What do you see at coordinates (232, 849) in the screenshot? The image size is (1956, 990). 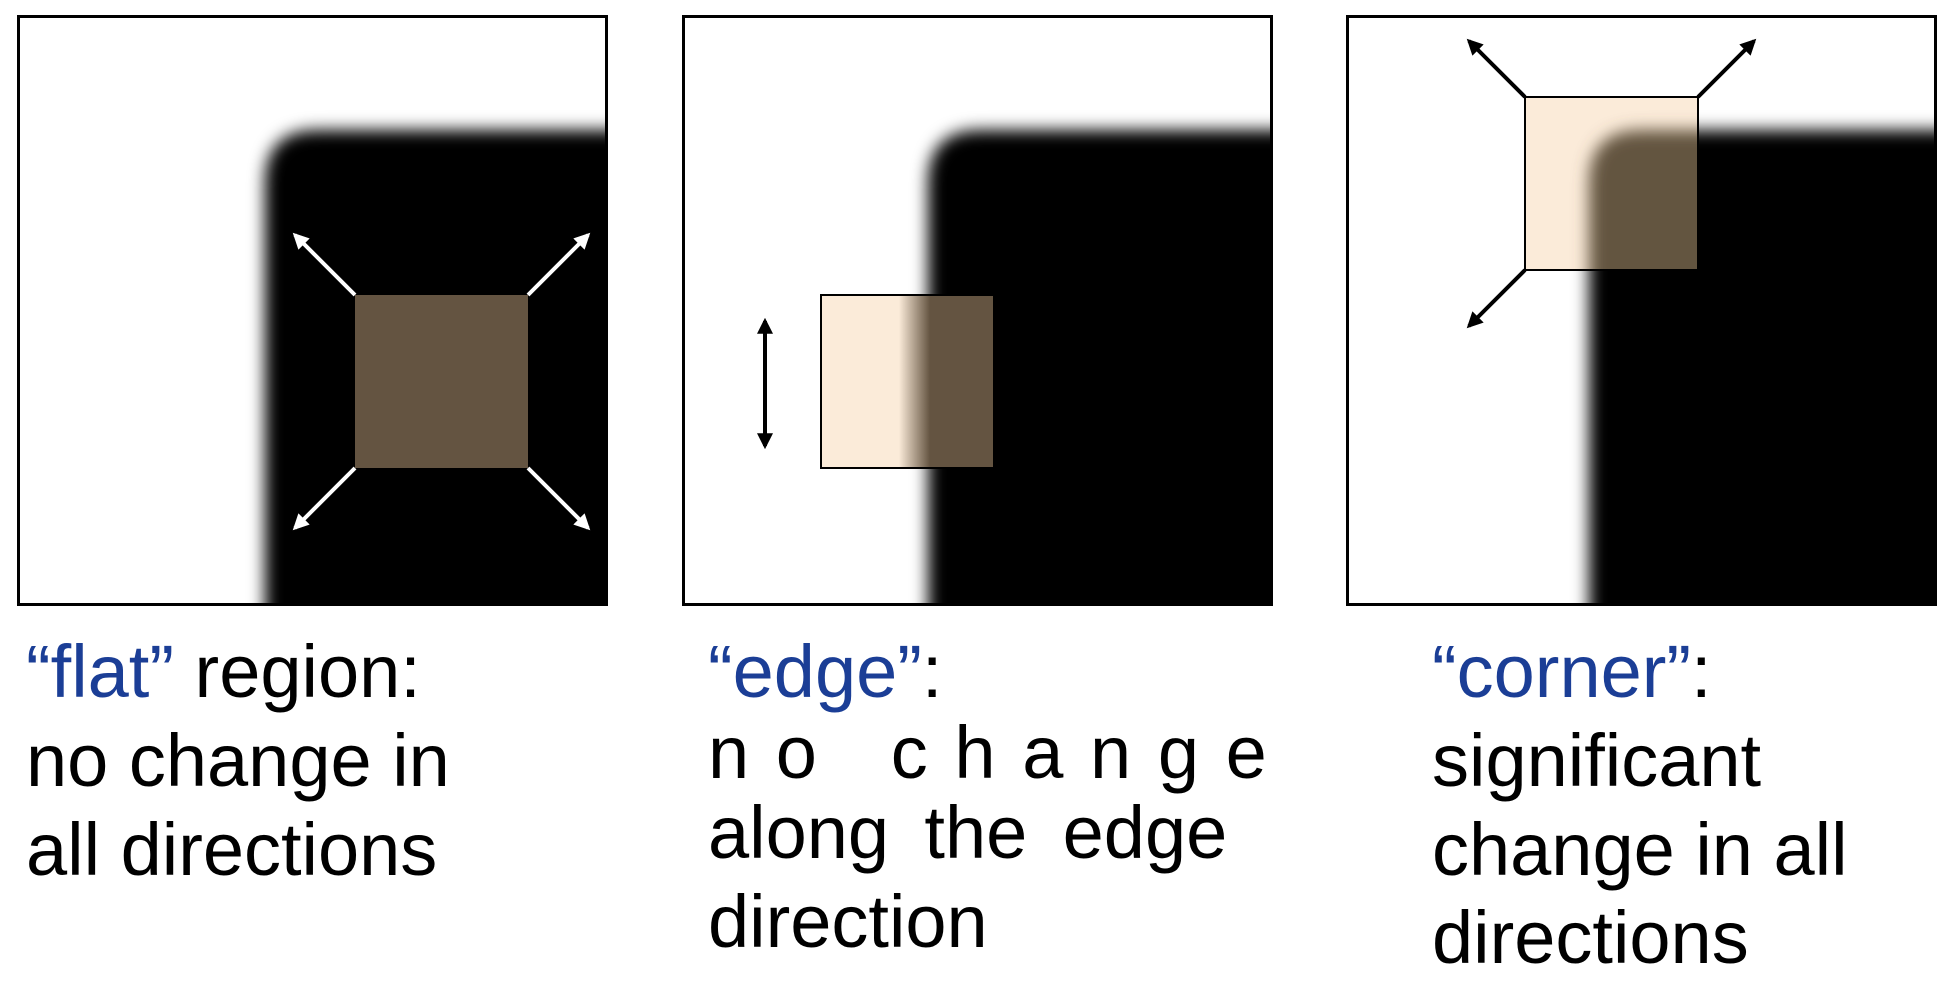 I see `caption-line: all directions` at bounding box center [232, 849].